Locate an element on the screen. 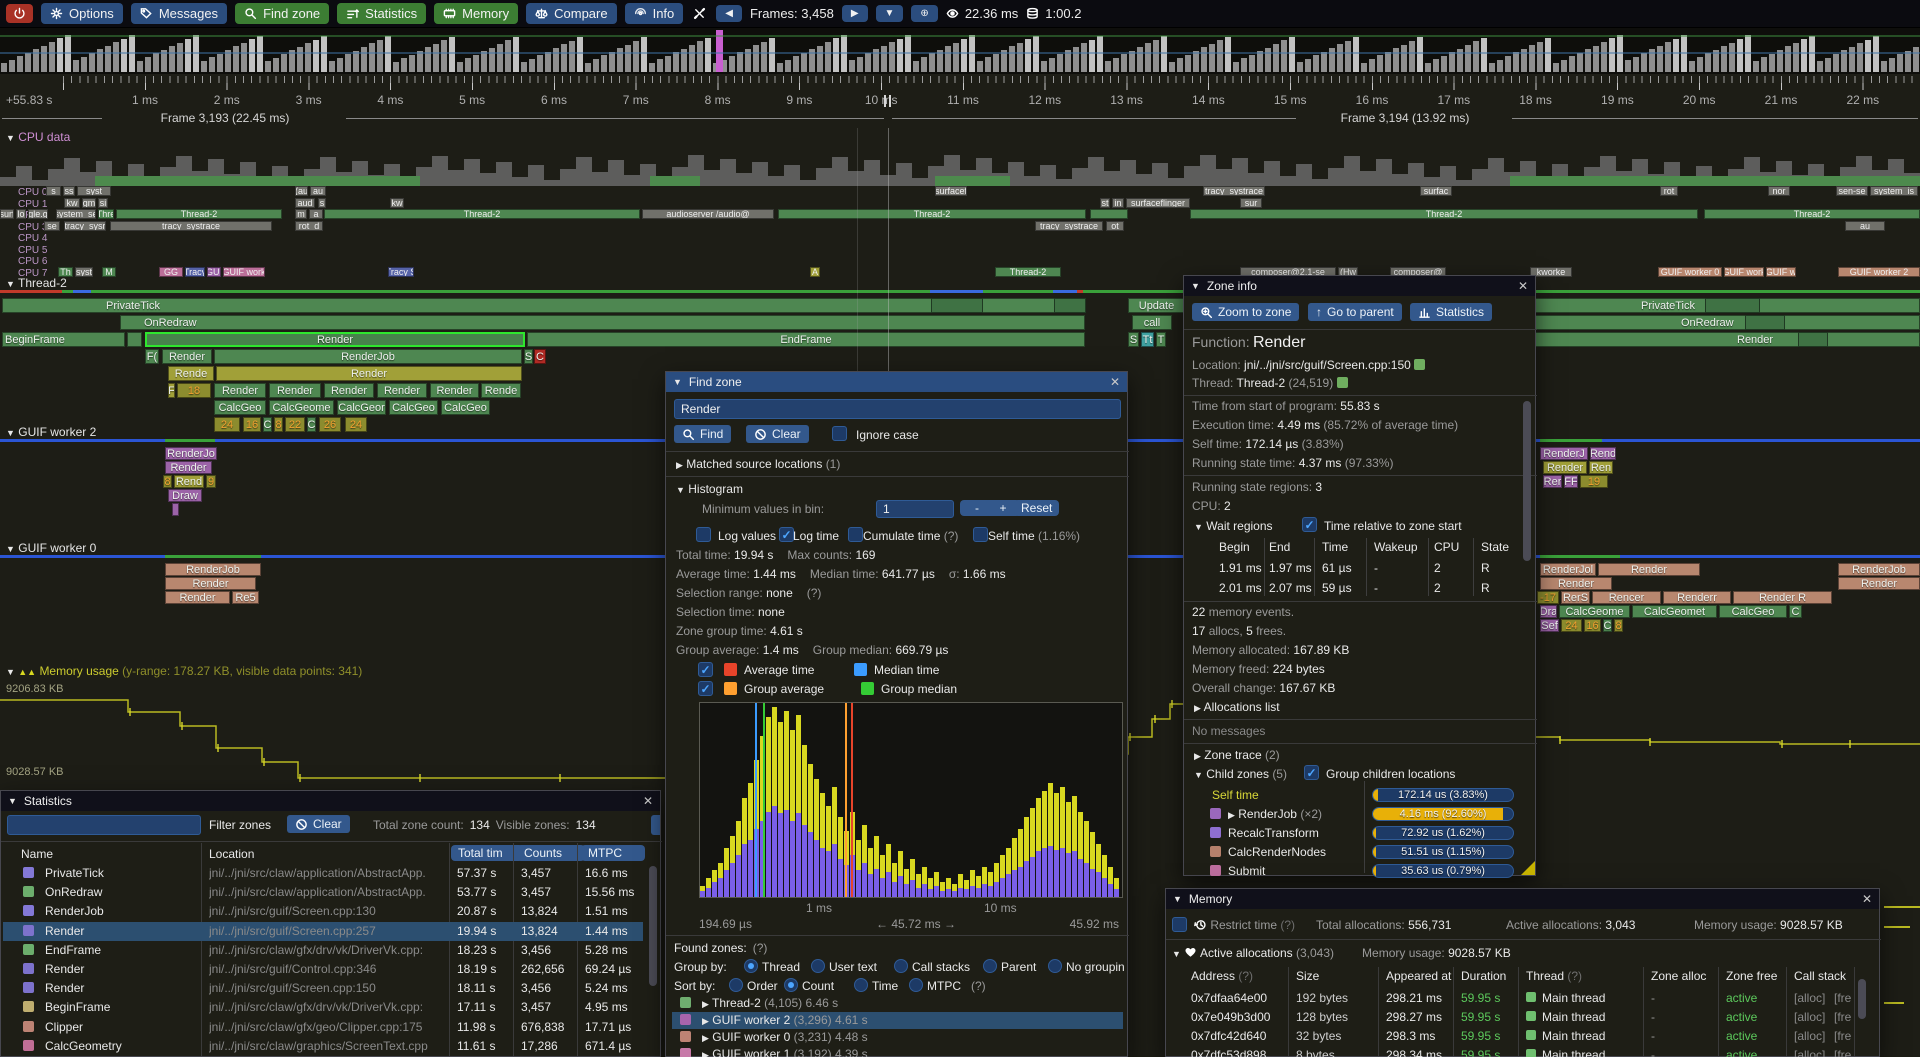 This screenshot has height=1057, width=1920. memory-row-cell: [alloc] is located at coordinates (1810, 1036).